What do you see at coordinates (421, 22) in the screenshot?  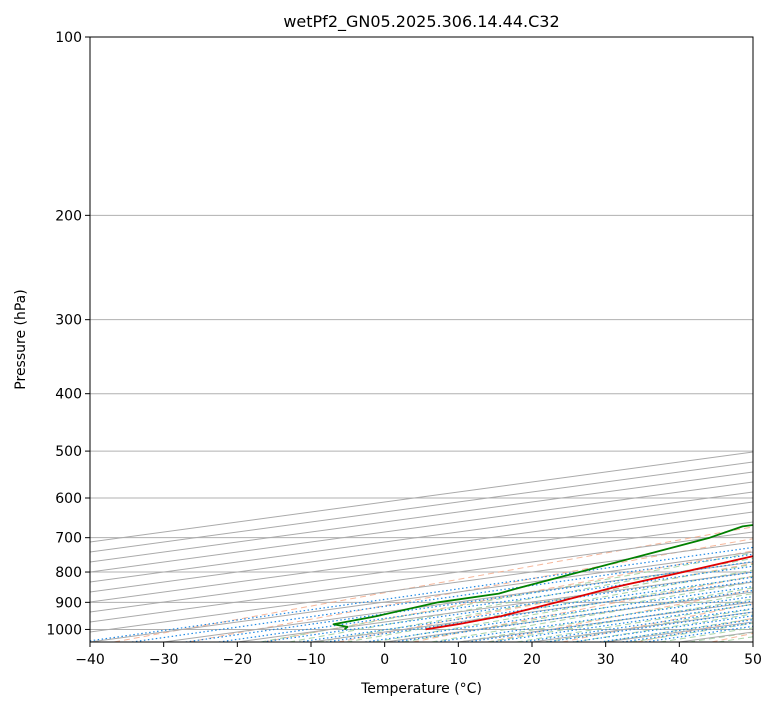 I see `chart-title: wetPf2_GN05.2025.306.14.44.C32` at bounding box center [421, 22].